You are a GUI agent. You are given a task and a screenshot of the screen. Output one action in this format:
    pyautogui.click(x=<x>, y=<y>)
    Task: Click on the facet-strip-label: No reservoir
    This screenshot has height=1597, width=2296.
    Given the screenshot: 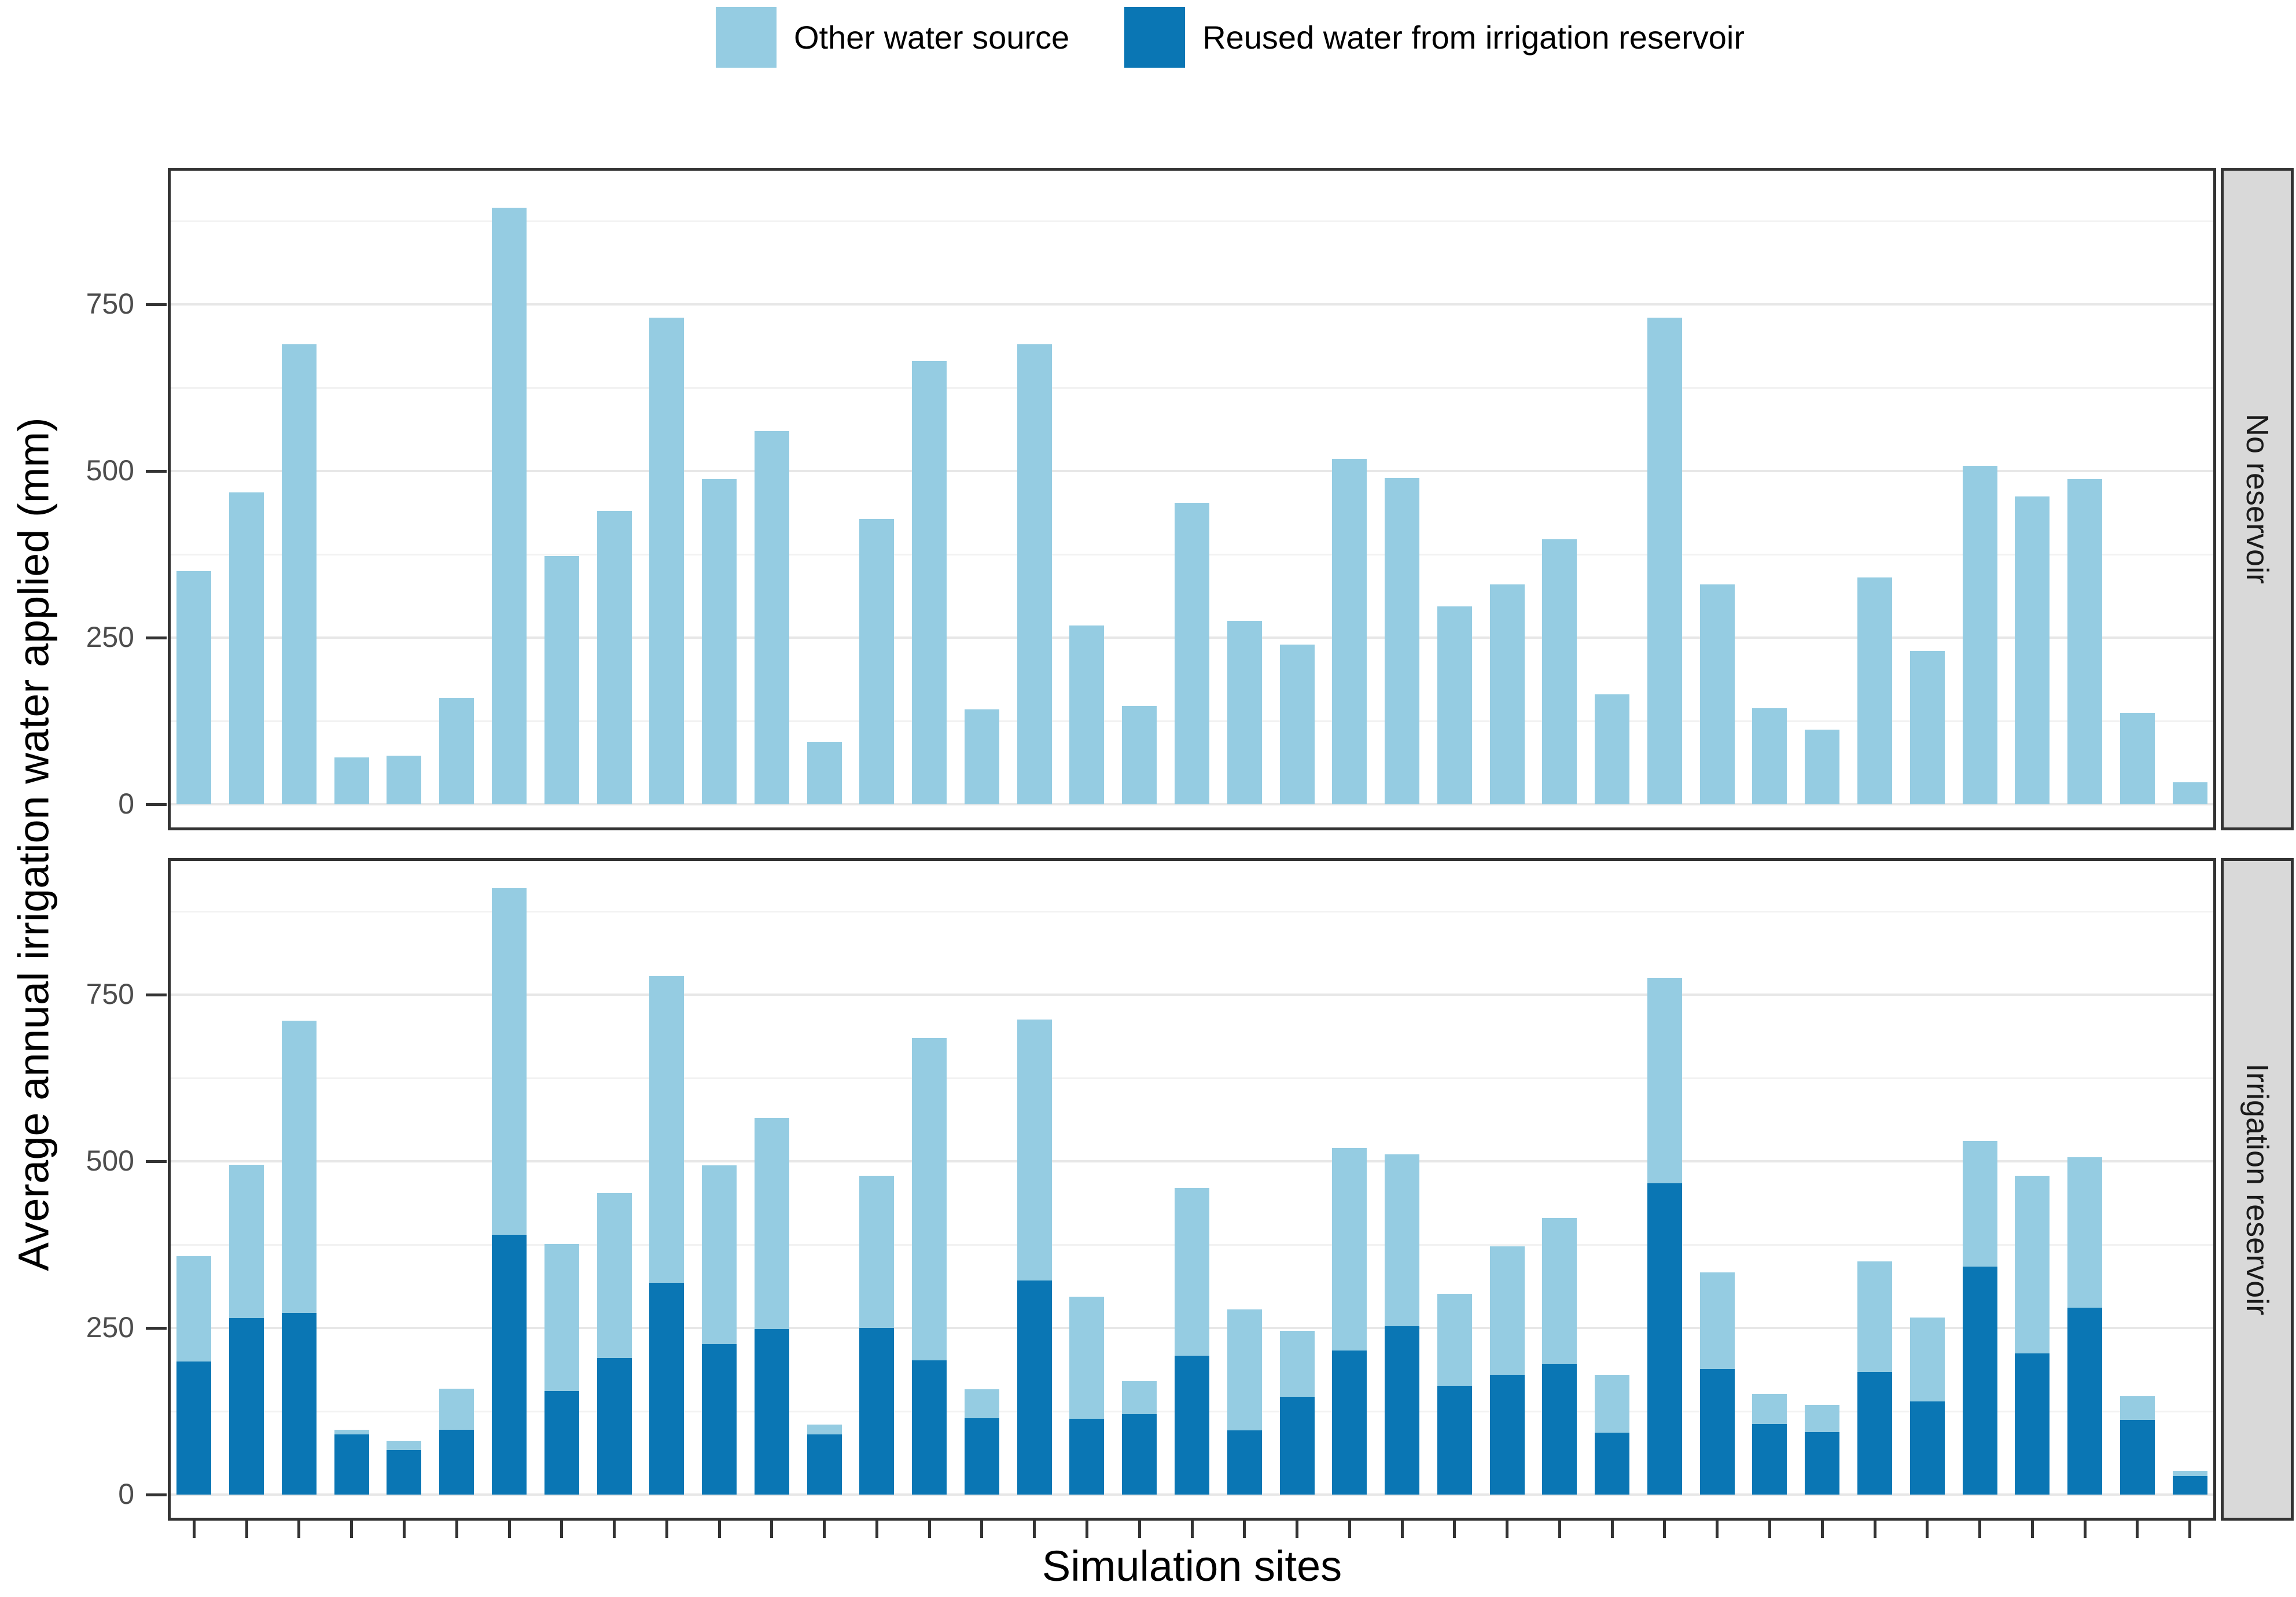 What is the action you would take?
    pyautogui.click(x=2257, y=499)
    